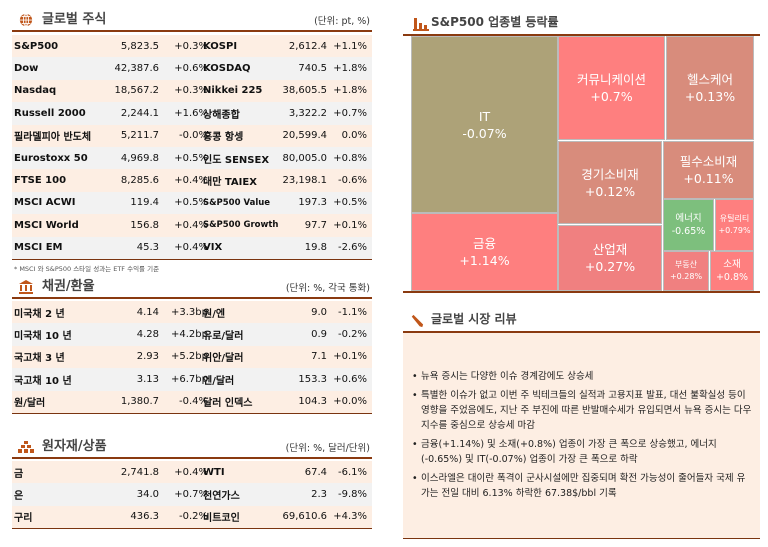  I want to click on sector-cell: IT -0.07%, so click(484, 124).